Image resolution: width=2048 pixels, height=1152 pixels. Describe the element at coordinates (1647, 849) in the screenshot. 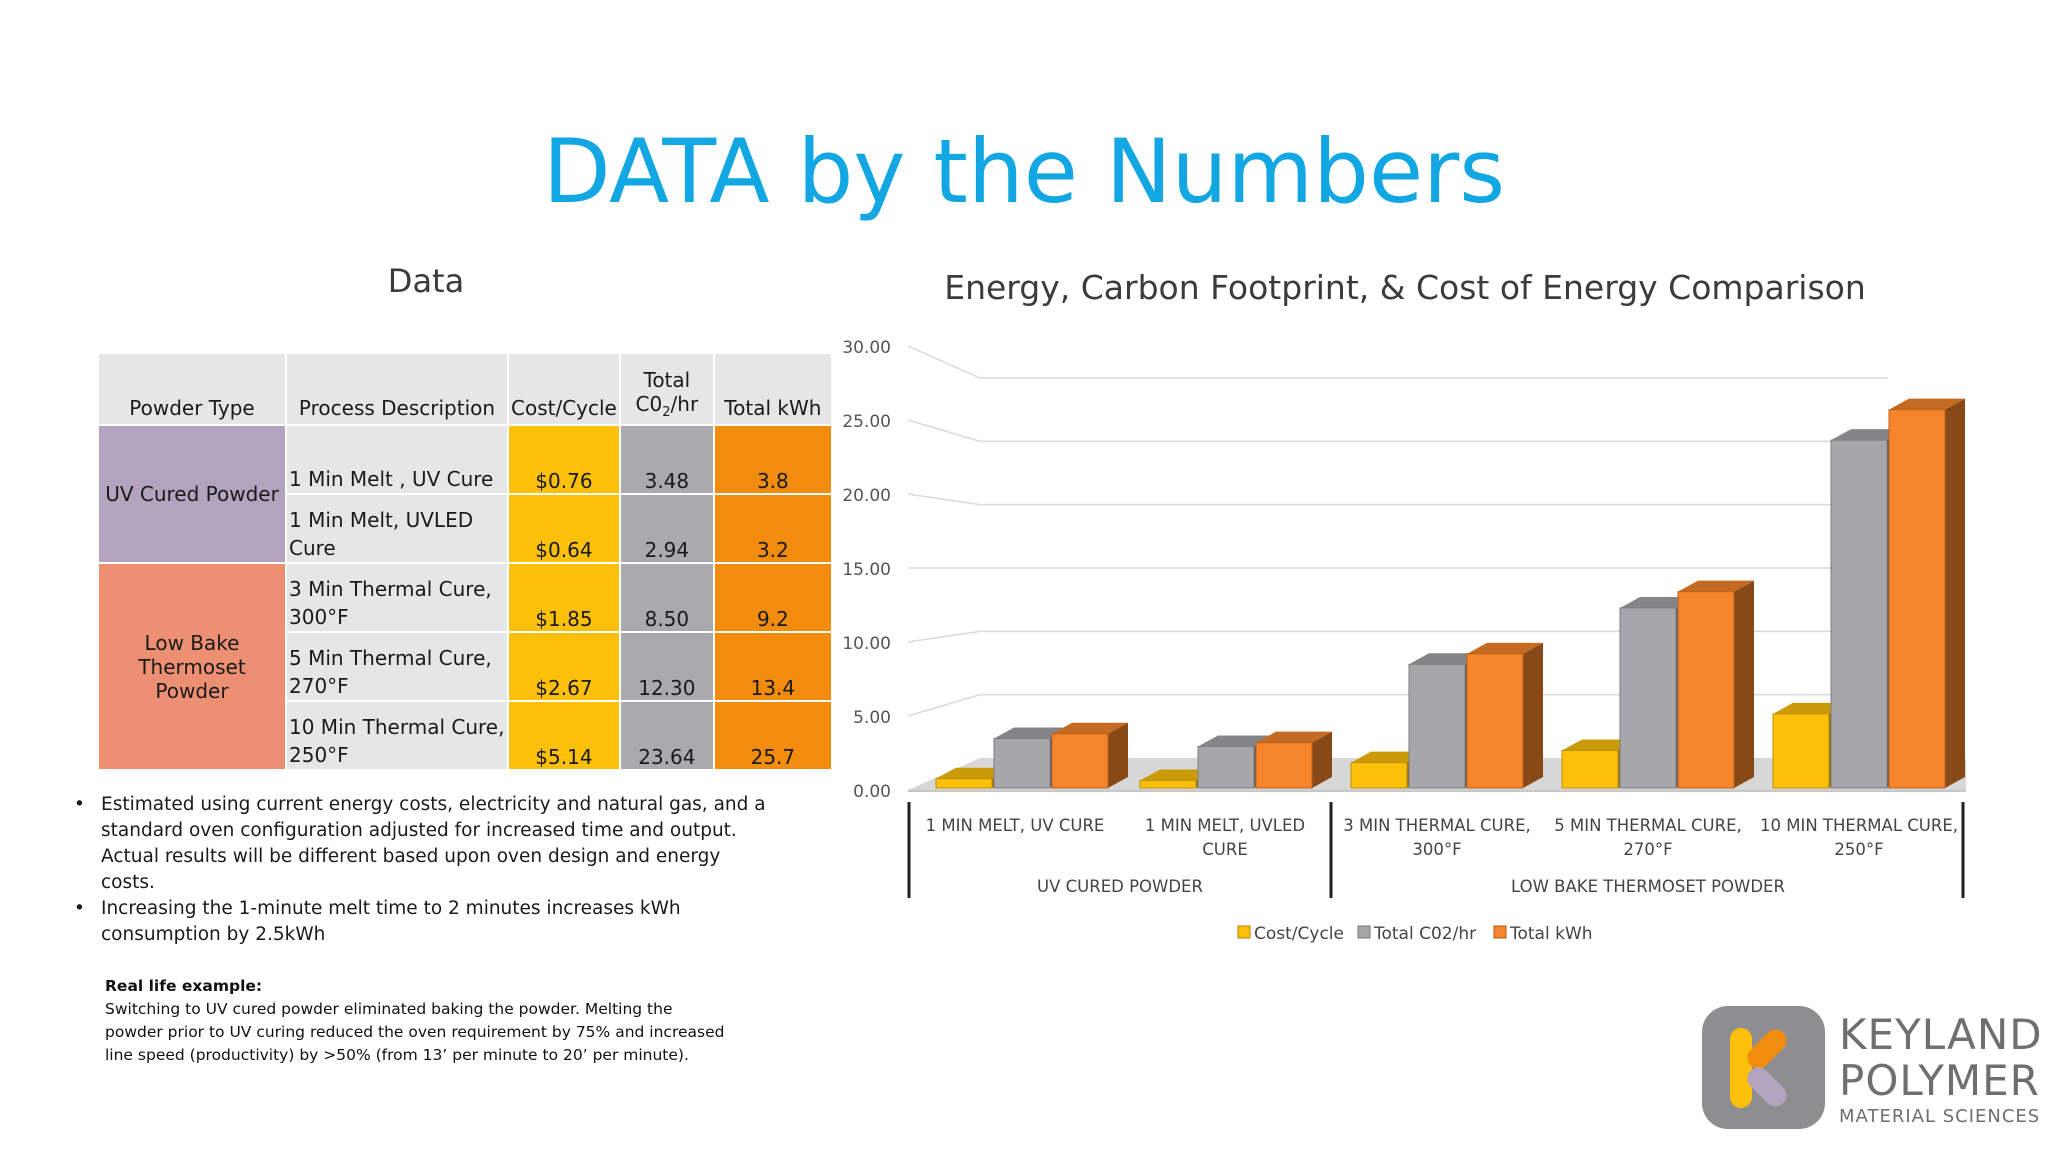

I see `x-tick-label: 270°F` at that location.